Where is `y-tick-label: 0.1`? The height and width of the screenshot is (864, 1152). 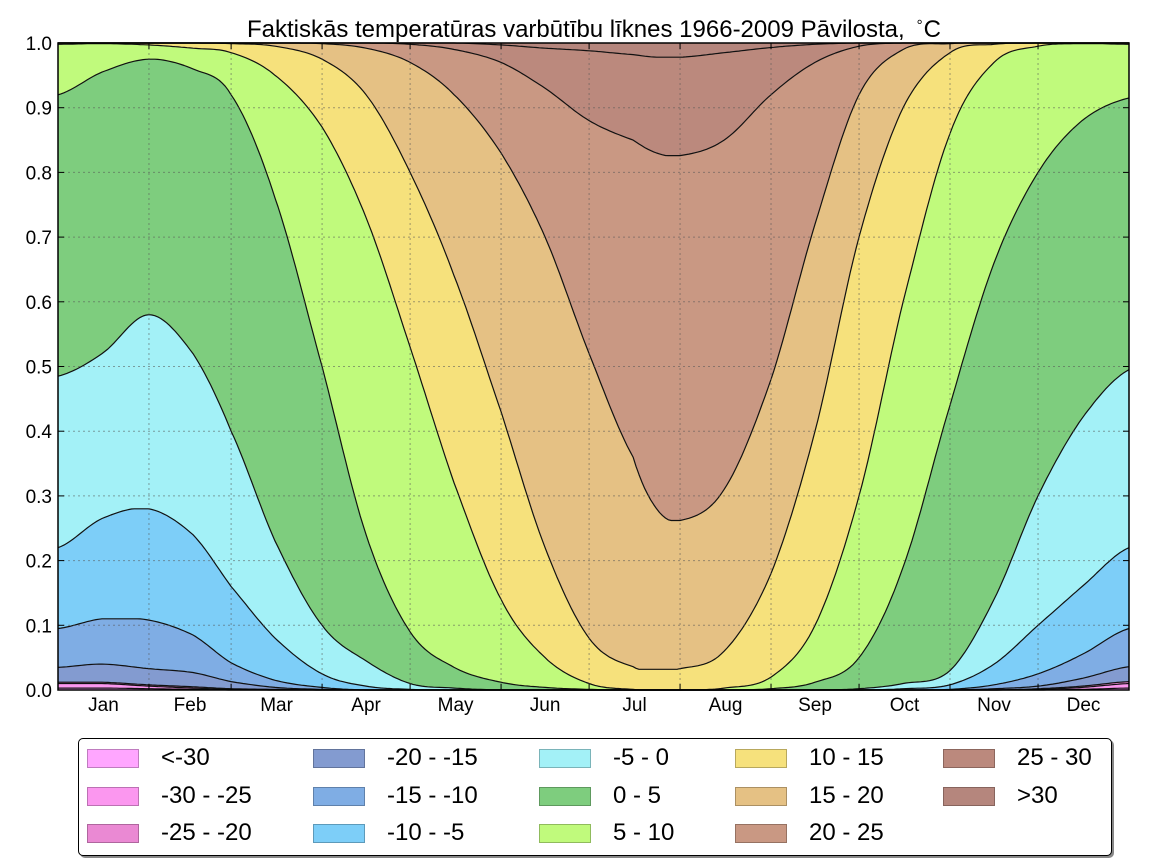 y-tick-label: 0.1 is located at coordinates (39, 626).